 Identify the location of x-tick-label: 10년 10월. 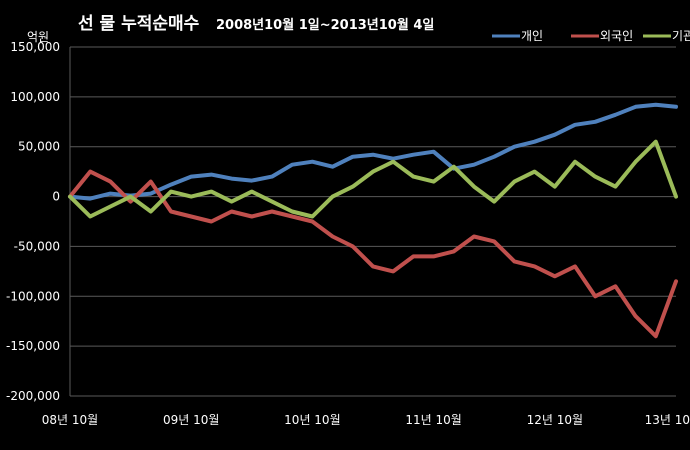
(312, 420).